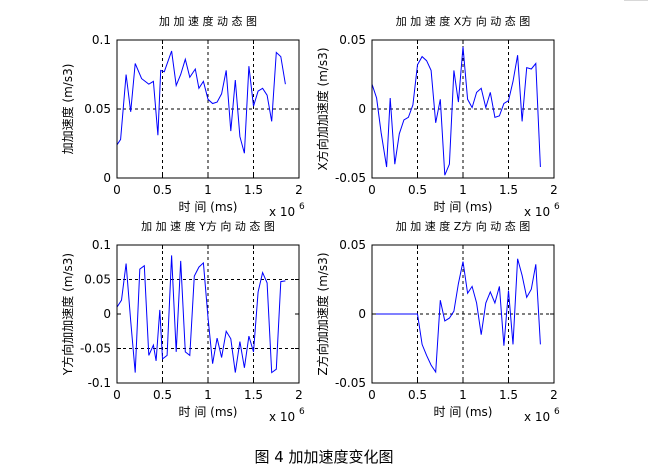  What do you see at coordinates (208, 226) in the screenshot?
I see `chart-title: 加 加 速 度 Y方 向 动 态 图` at bounding box center [208, 226].